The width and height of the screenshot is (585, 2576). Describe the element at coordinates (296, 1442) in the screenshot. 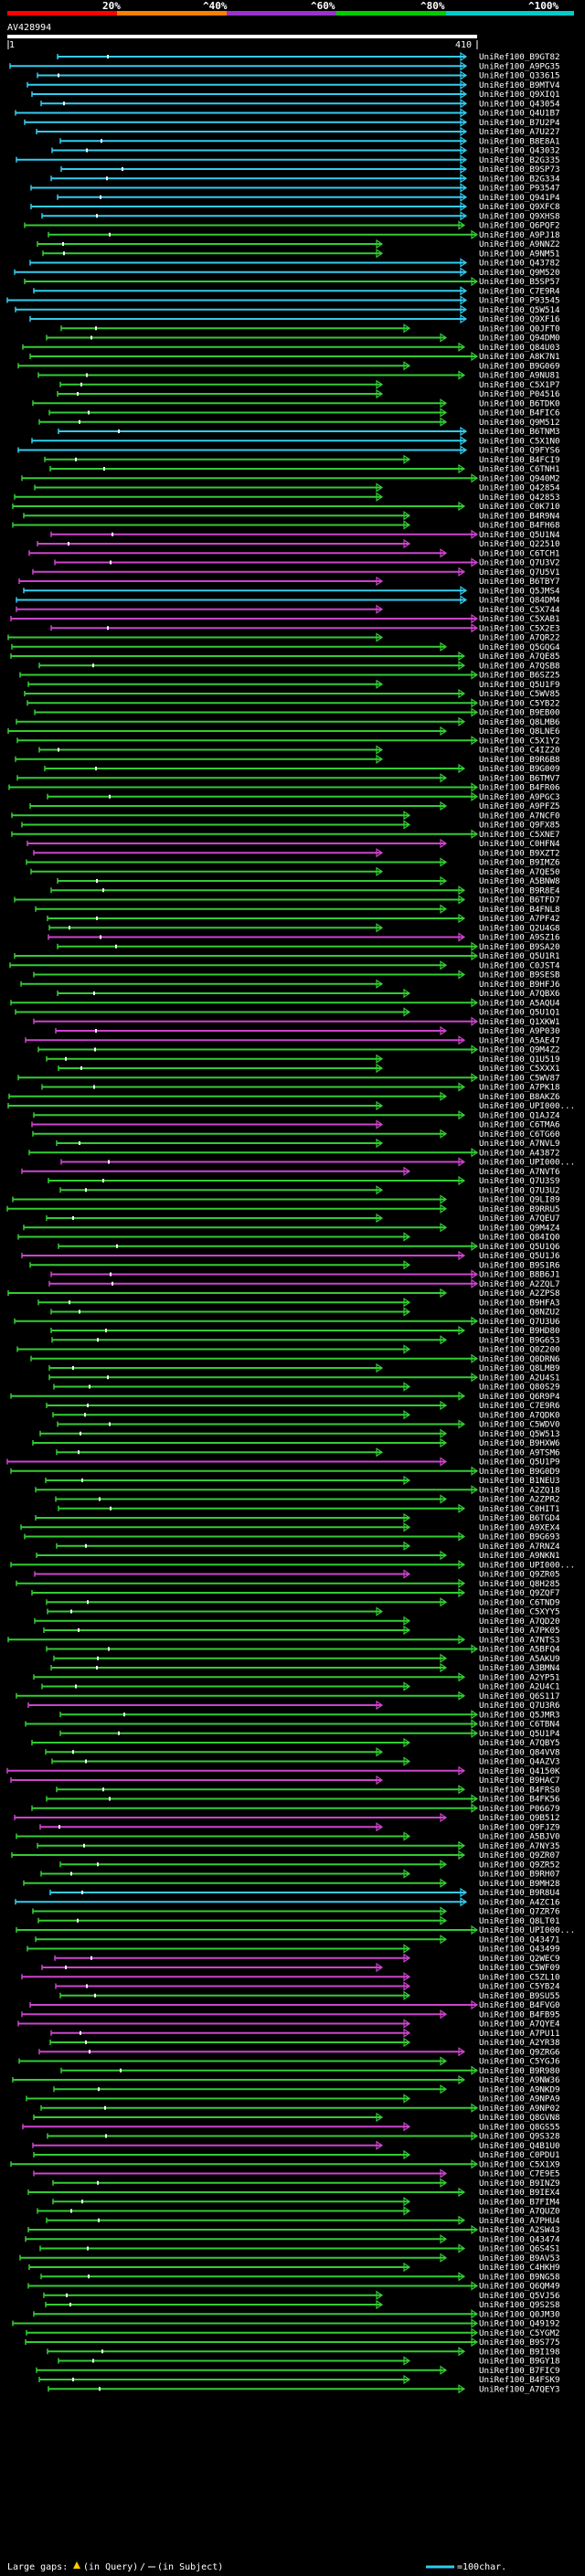

I see `hit-row: UniRef100_B9HXW6` at that location.